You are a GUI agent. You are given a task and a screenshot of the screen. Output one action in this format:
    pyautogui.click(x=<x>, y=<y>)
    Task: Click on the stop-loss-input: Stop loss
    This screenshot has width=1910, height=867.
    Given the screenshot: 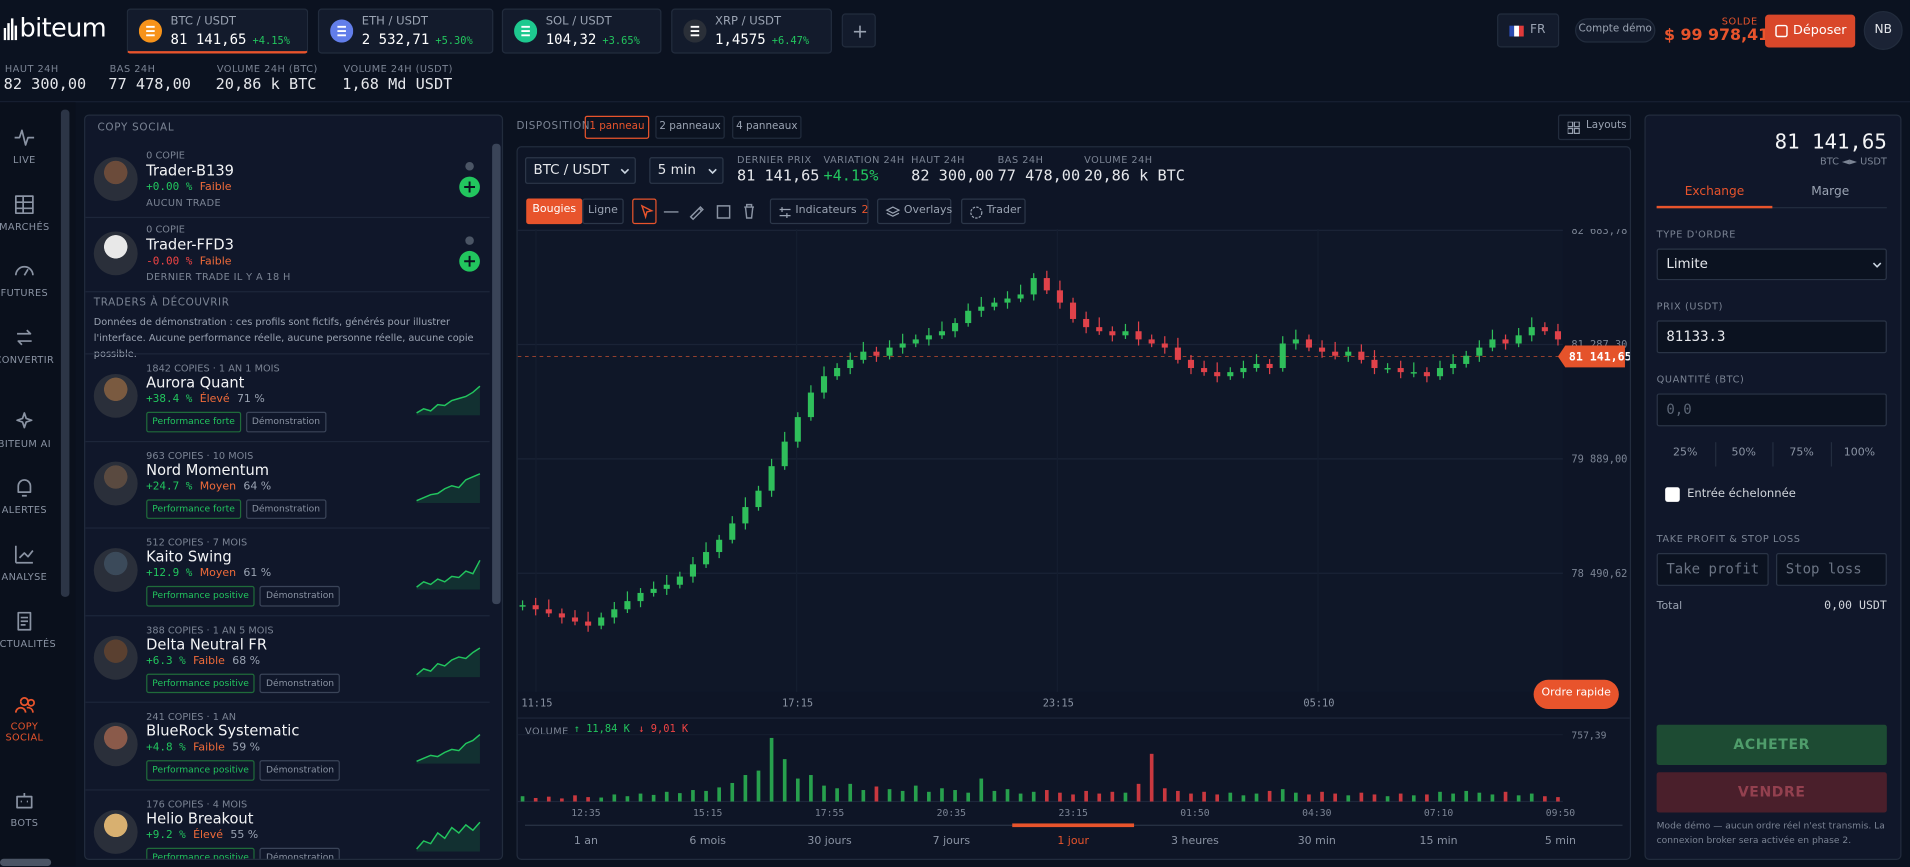 What is the action you would take?
    pyautogui.click(x=1831, y=569)
    